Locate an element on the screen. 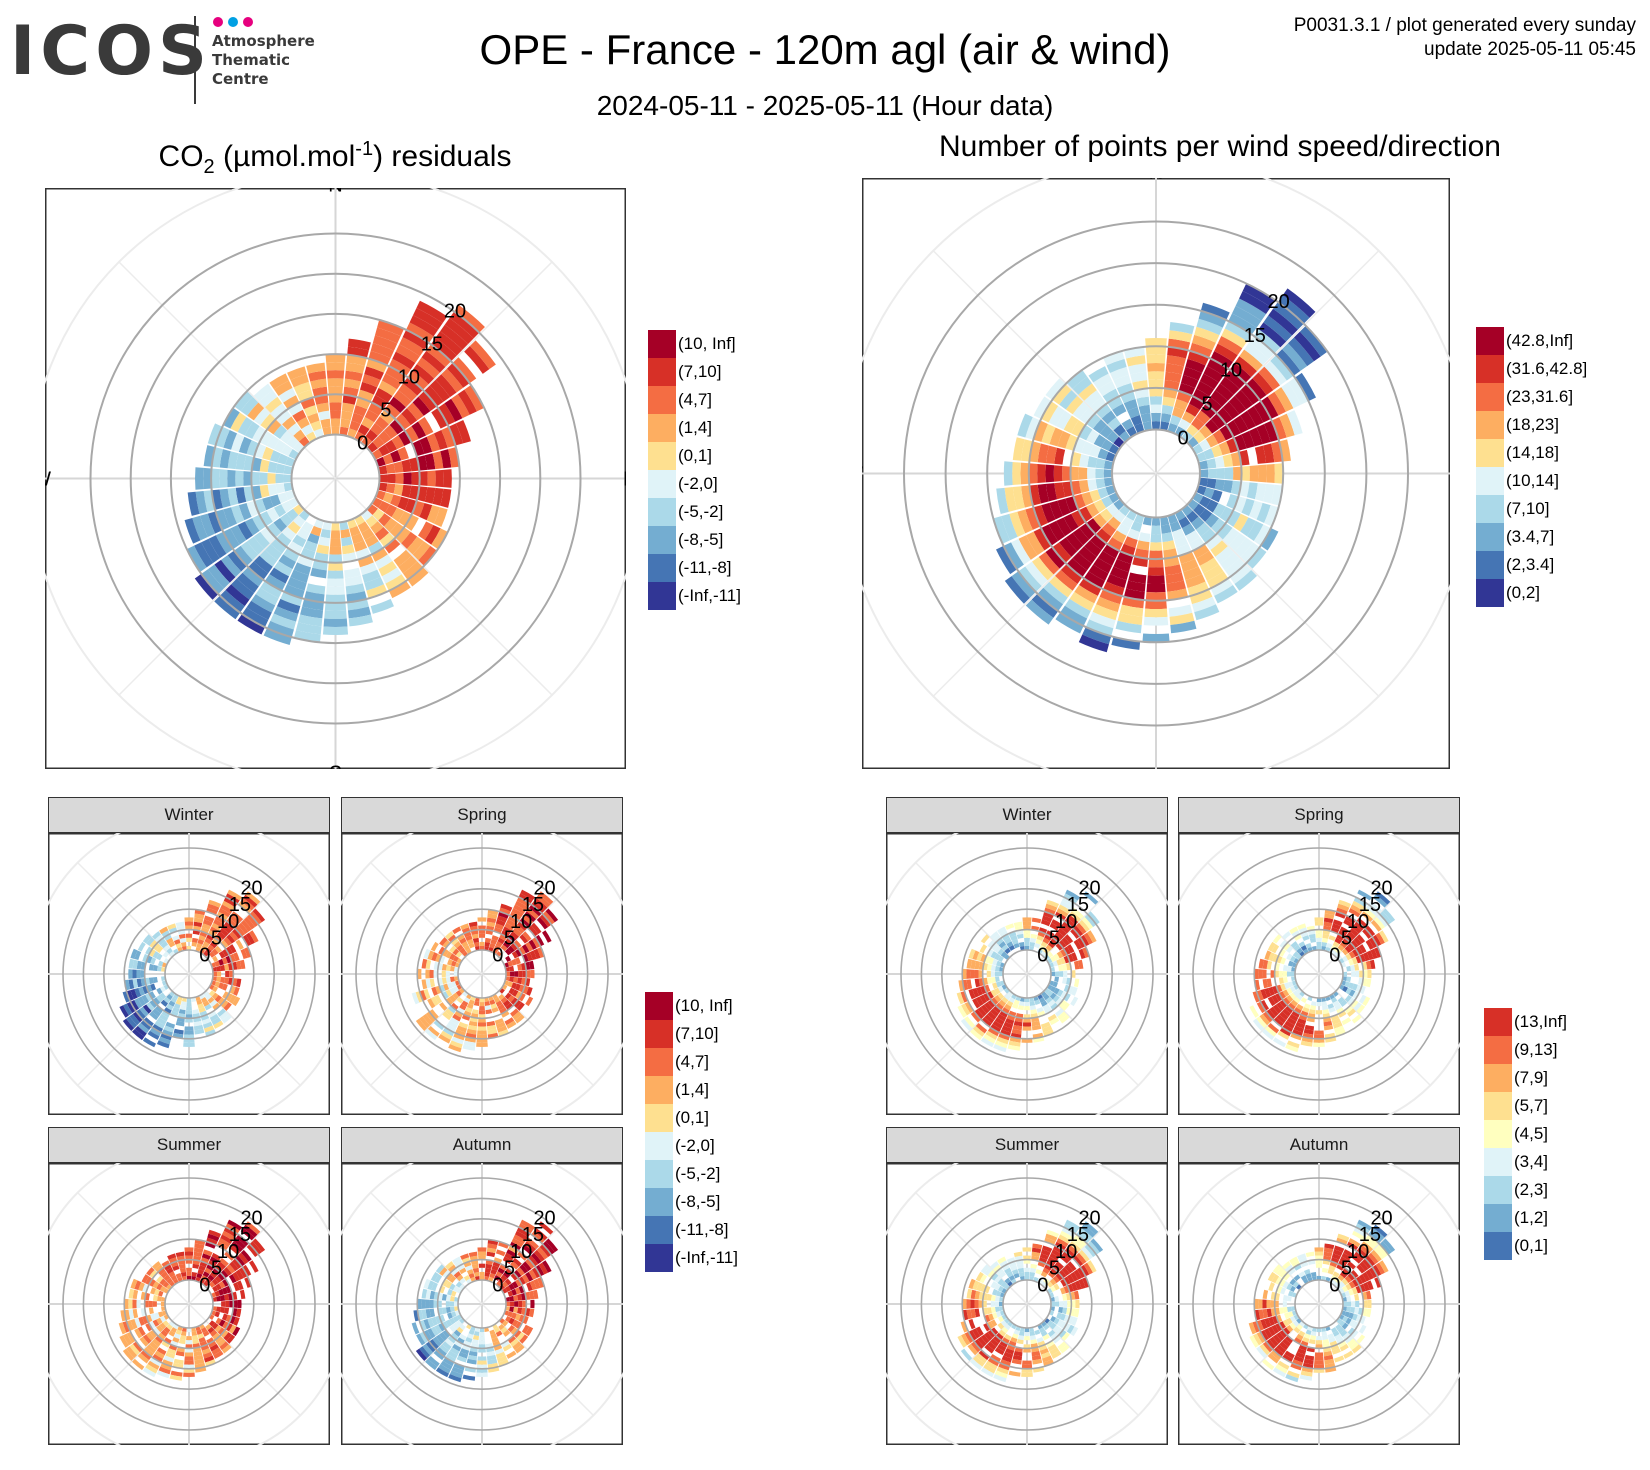  speed-ring-zero is located at coordinates (482, 974).